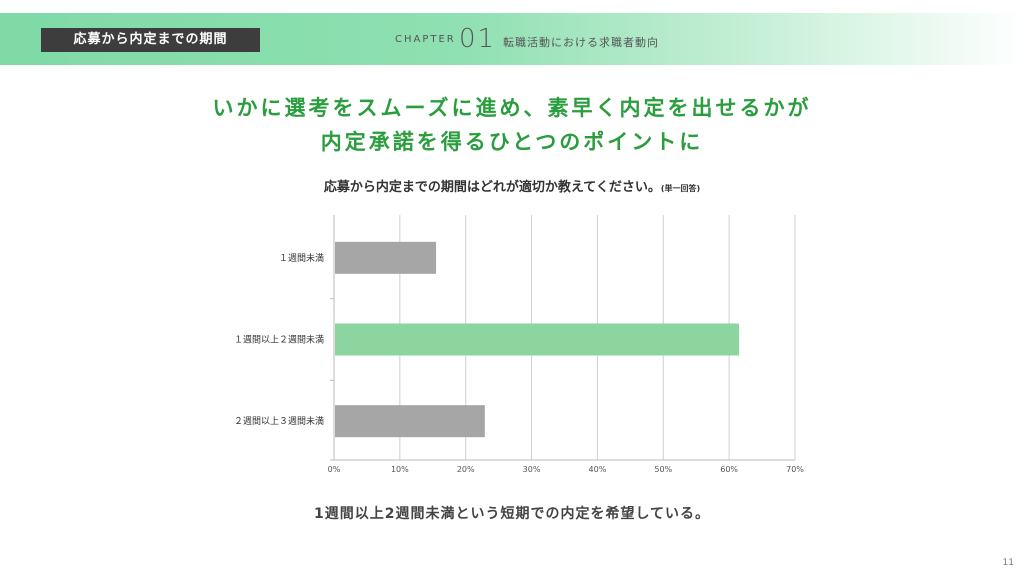  What do you see at coordinates (301, 258) in the screenshot?
I see `category-label: １週間未満` at bounding box center [301, 258].